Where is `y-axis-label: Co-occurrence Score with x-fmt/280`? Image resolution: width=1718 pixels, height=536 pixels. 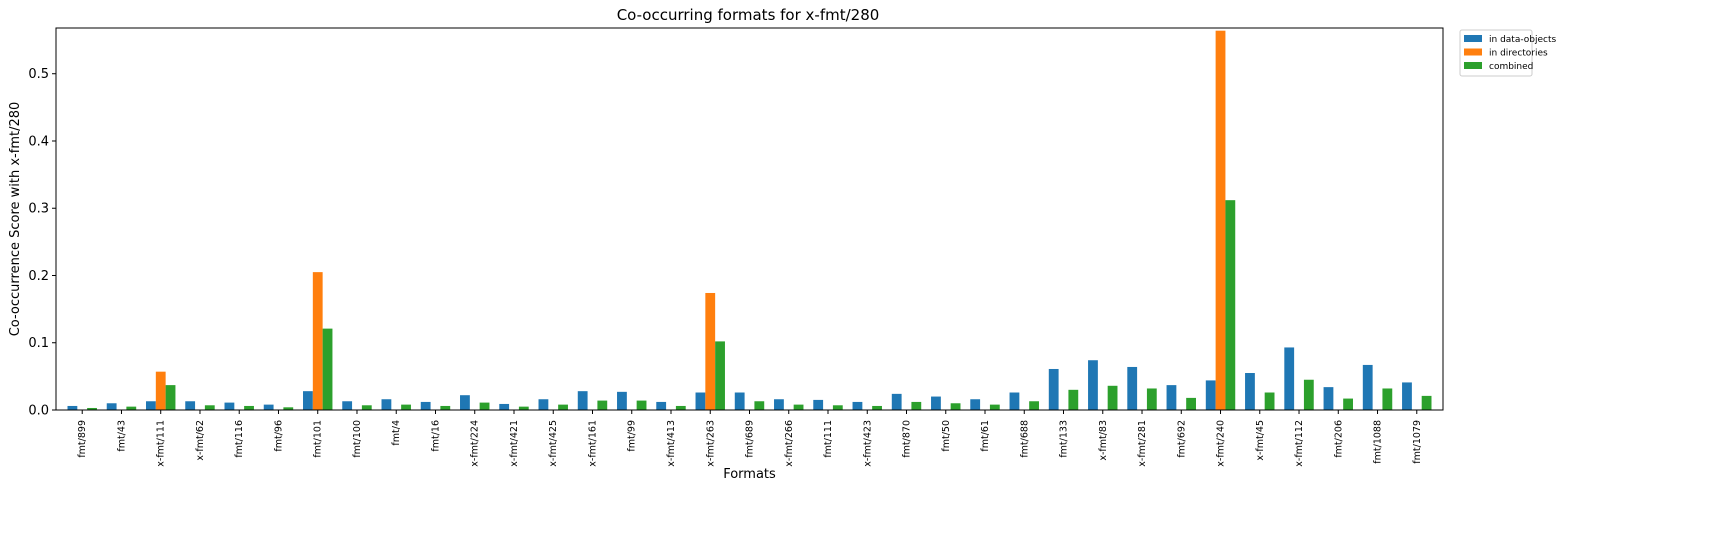 y-axis-label: Co-occurrence Score with x-fmt/280 is located at coordinates (15, 219).